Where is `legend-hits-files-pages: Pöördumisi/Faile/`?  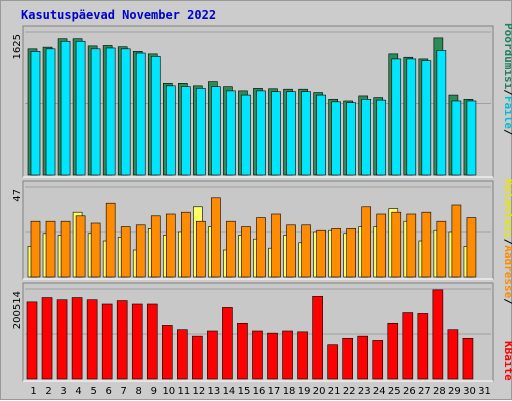
legend-hits-files-pages: Pöördumisi/Faile/ is located at coordinates (507, 79).